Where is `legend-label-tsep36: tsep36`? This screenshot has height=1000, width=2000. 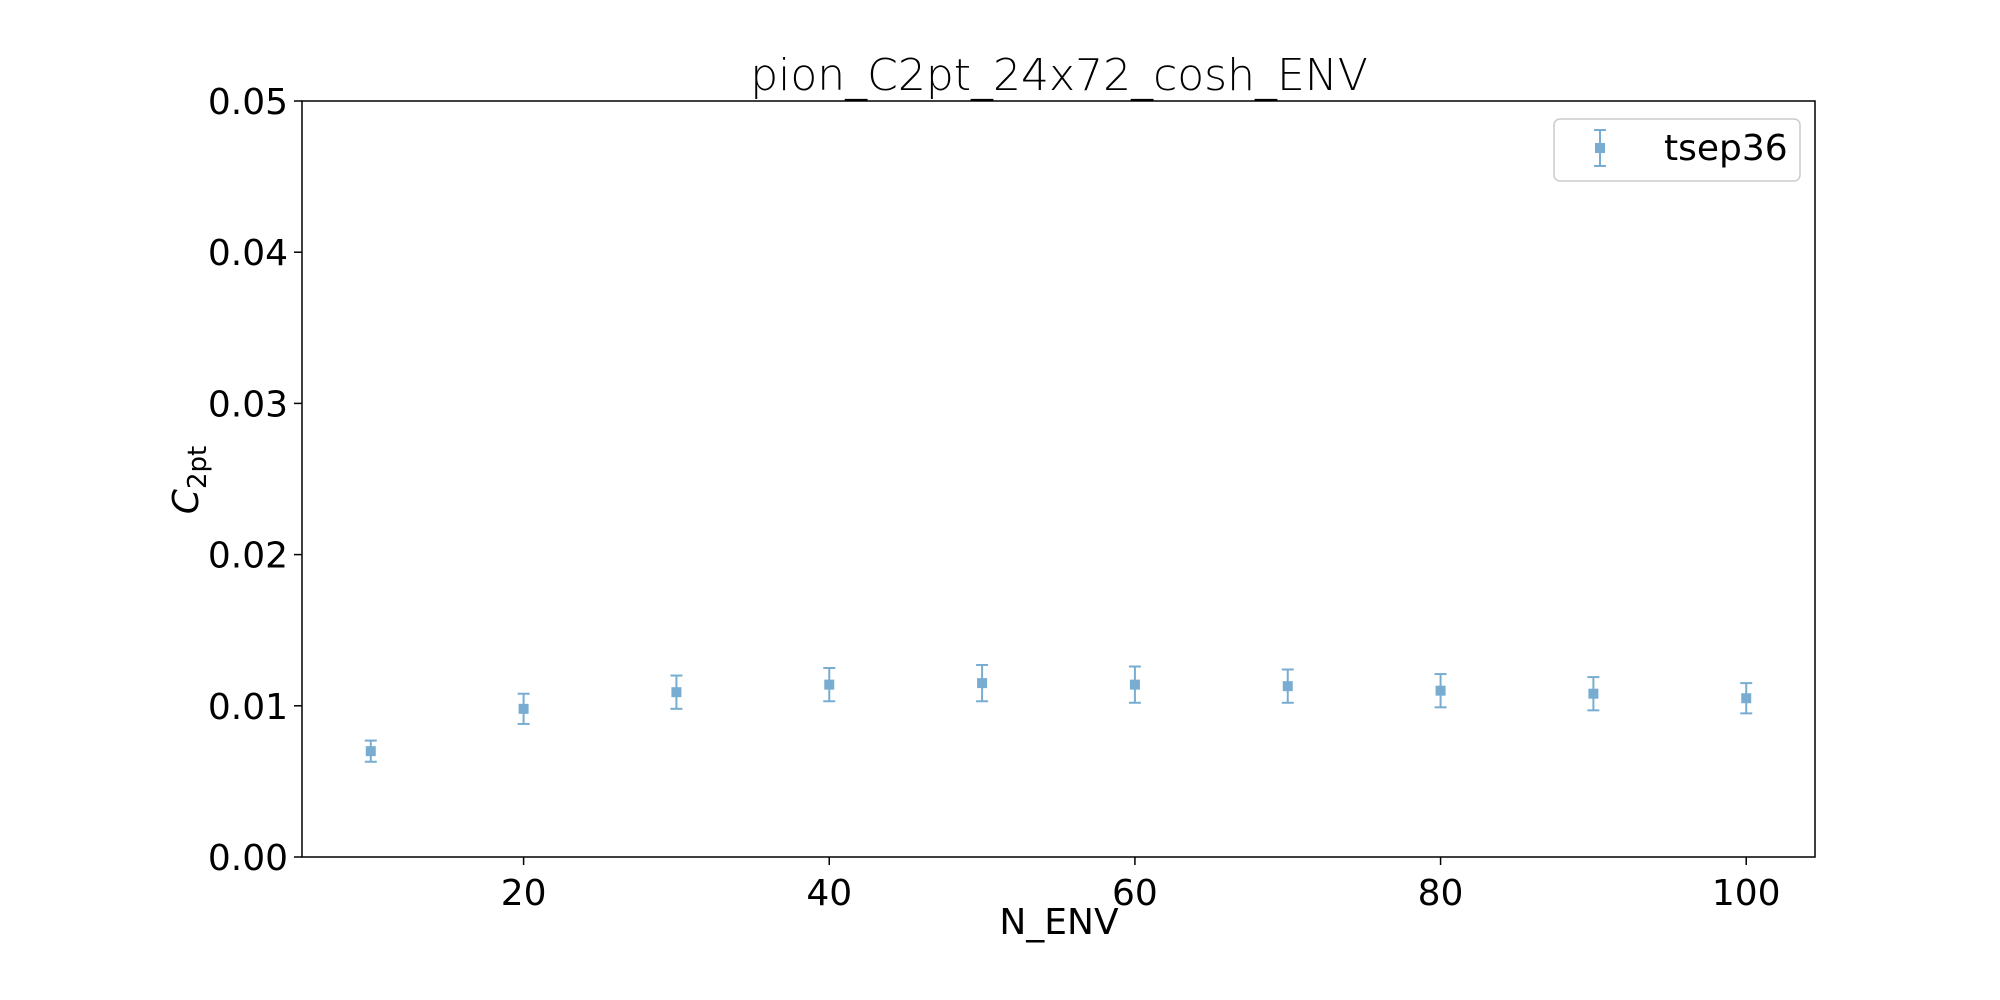 legend-label-tsep36: tsep36 is located at coordinates (1726, 148).